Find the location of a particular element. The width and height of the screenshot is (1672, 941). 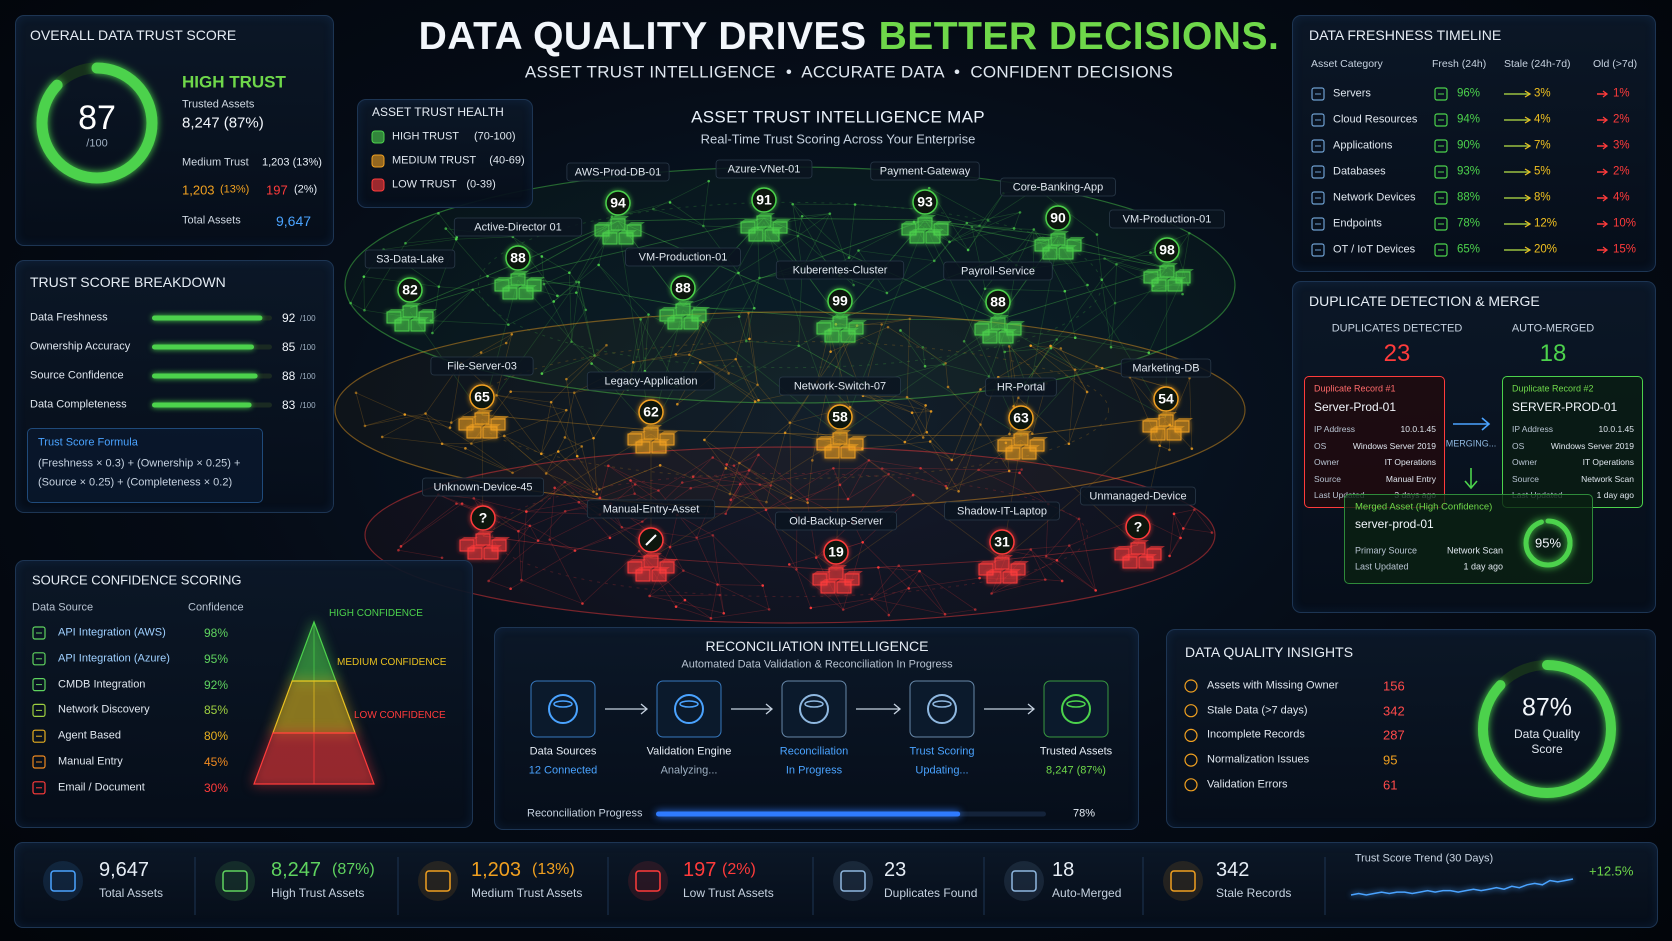

stat-label: DUPLICATES DETECTED is located at coordinates (1397, 328).